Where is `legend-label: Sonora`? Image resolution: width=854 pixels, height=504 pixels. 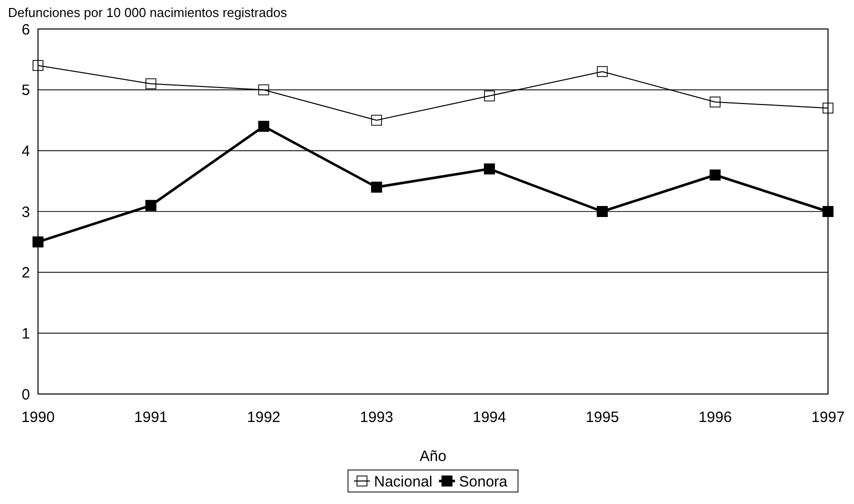 legend-label: Sonora is located at coordinates (483, 481).